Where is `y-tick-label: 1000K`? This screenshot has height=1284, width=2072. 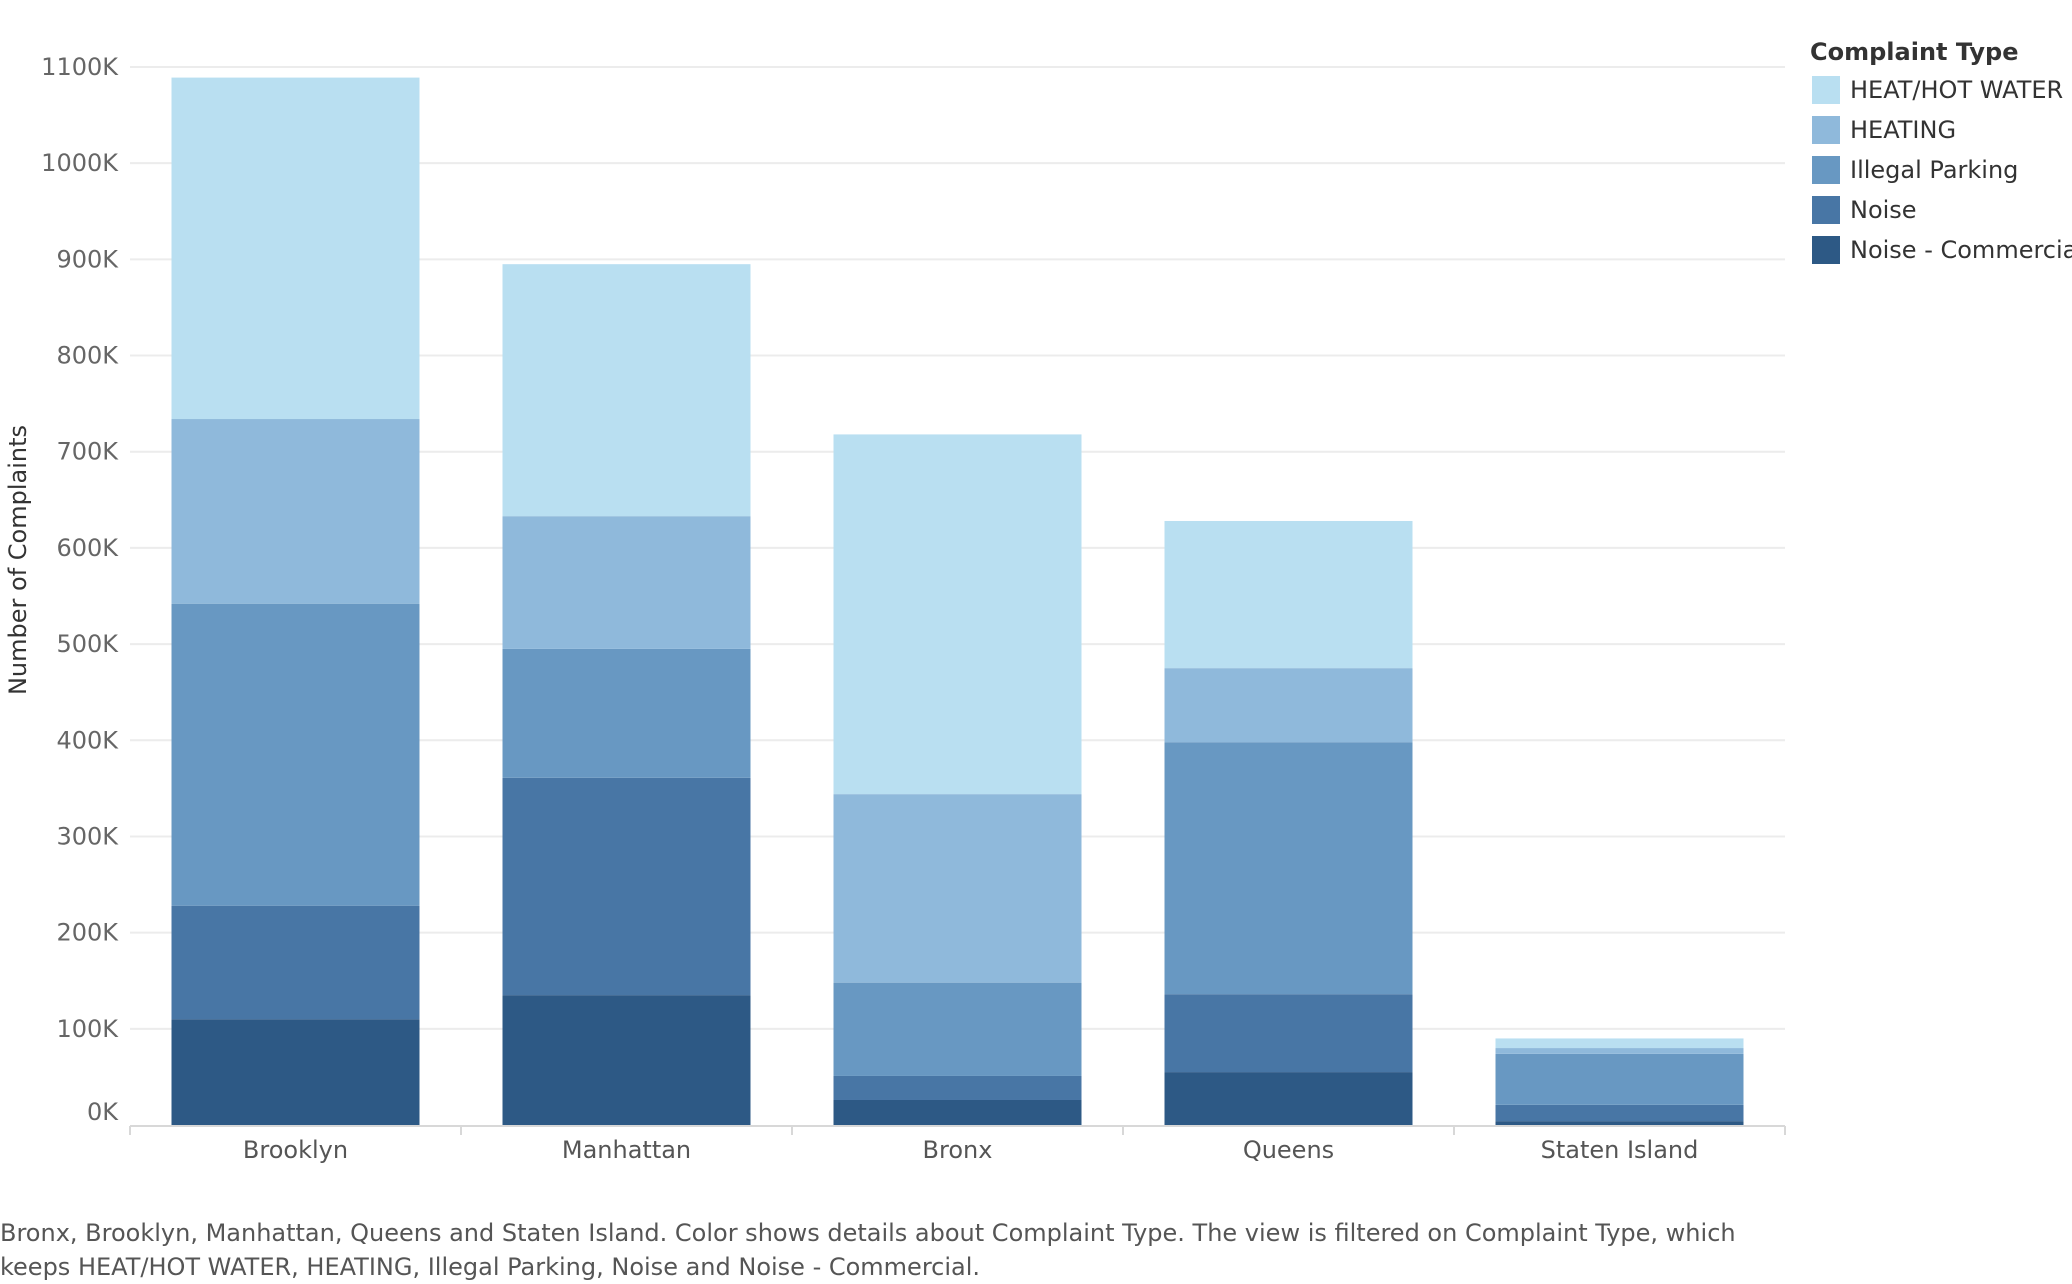
y-tick-label: 1000K is located at coordinates (80, 163).